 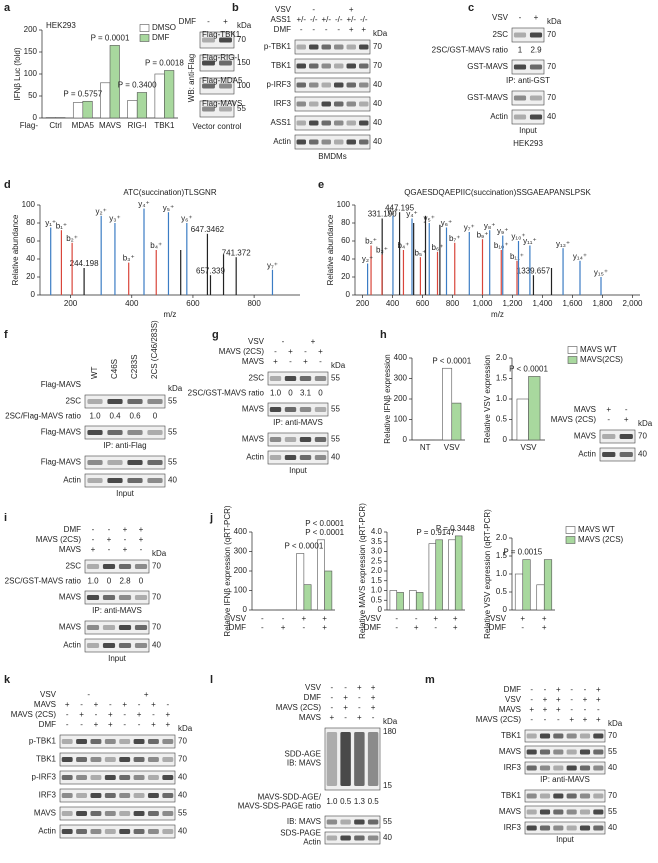 I want to click on lane-header: C283S, so click(x=134, y=367).